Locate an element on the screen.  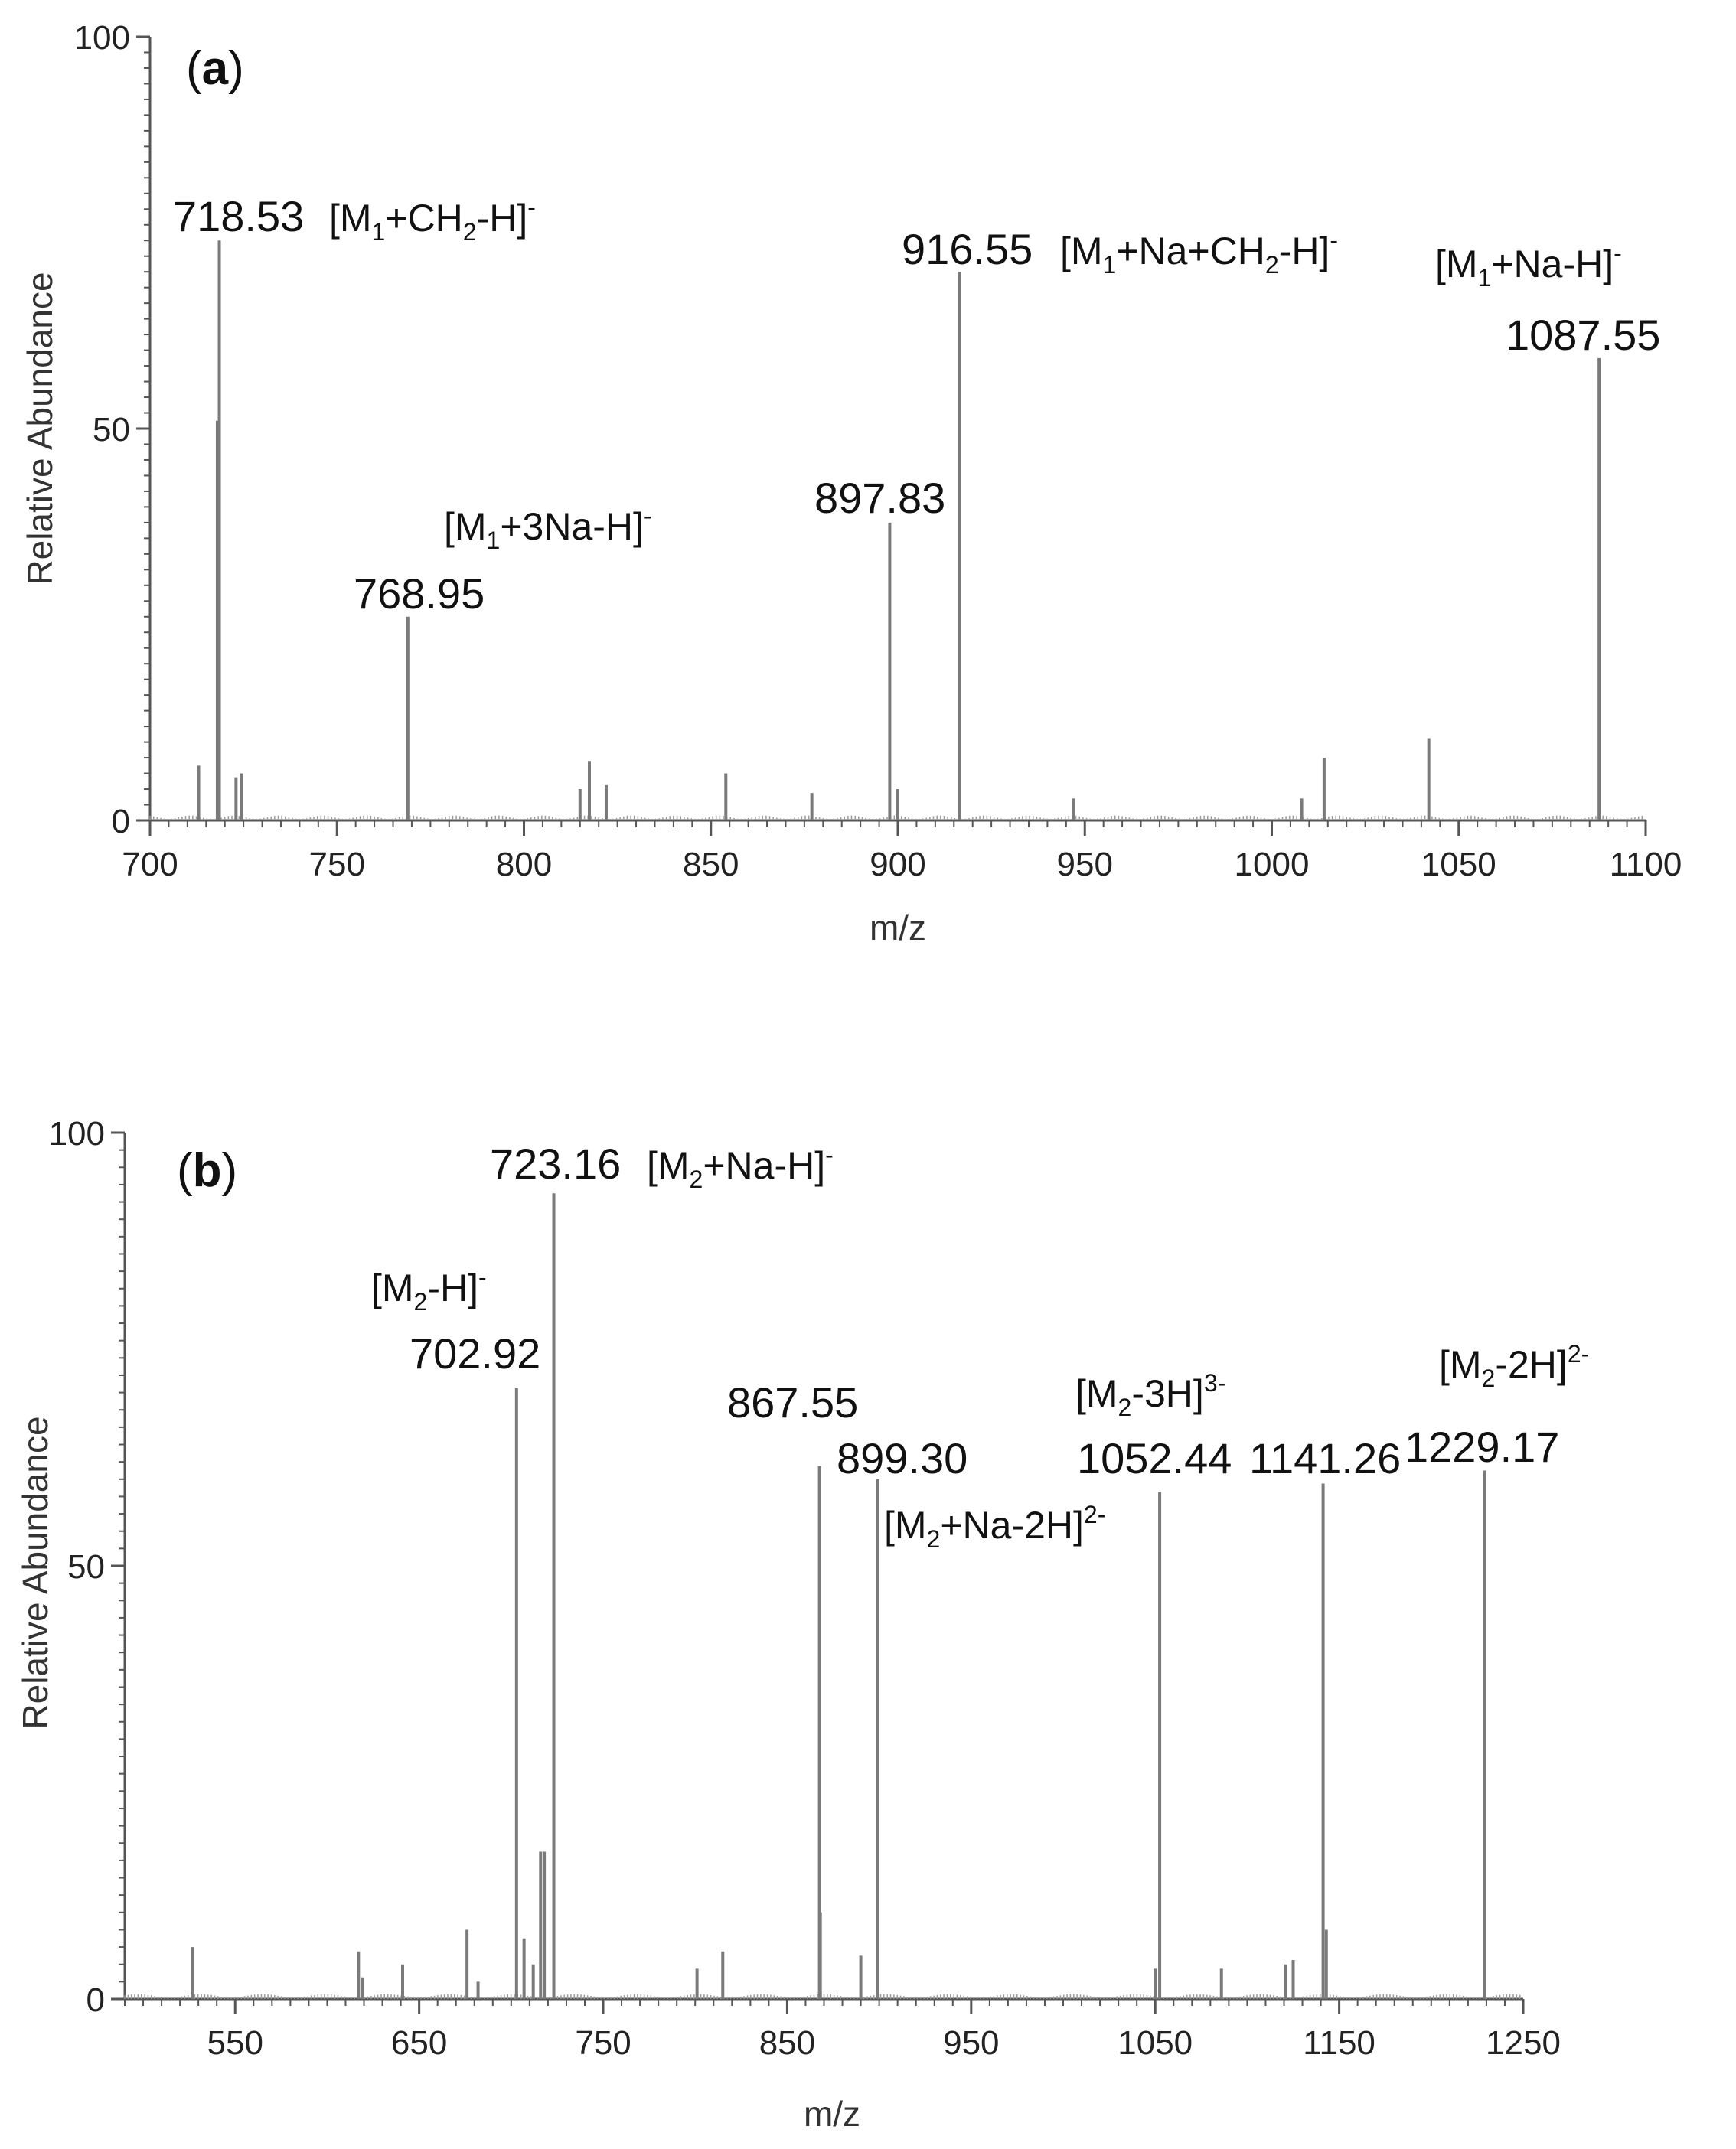
ion-assignment-label: [M1+Na+CH2-H]- is located at coordinates (1199, 253).